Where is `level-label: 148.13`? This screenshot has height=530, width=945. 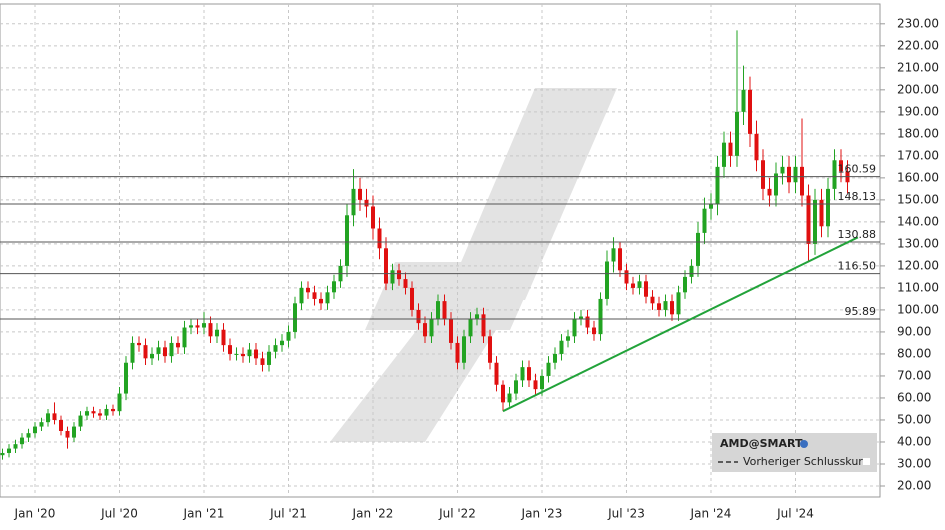
level-label: 148.13 is located at coordinates (857, 196).